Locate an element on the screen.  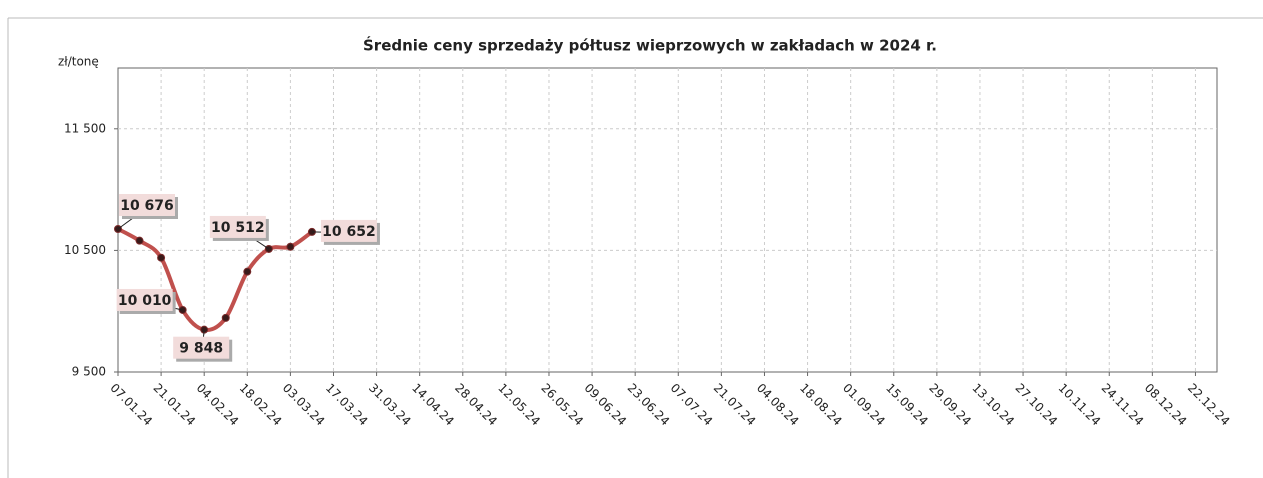
y-tick-label: 9 500 is located at coordinates (89, 372).